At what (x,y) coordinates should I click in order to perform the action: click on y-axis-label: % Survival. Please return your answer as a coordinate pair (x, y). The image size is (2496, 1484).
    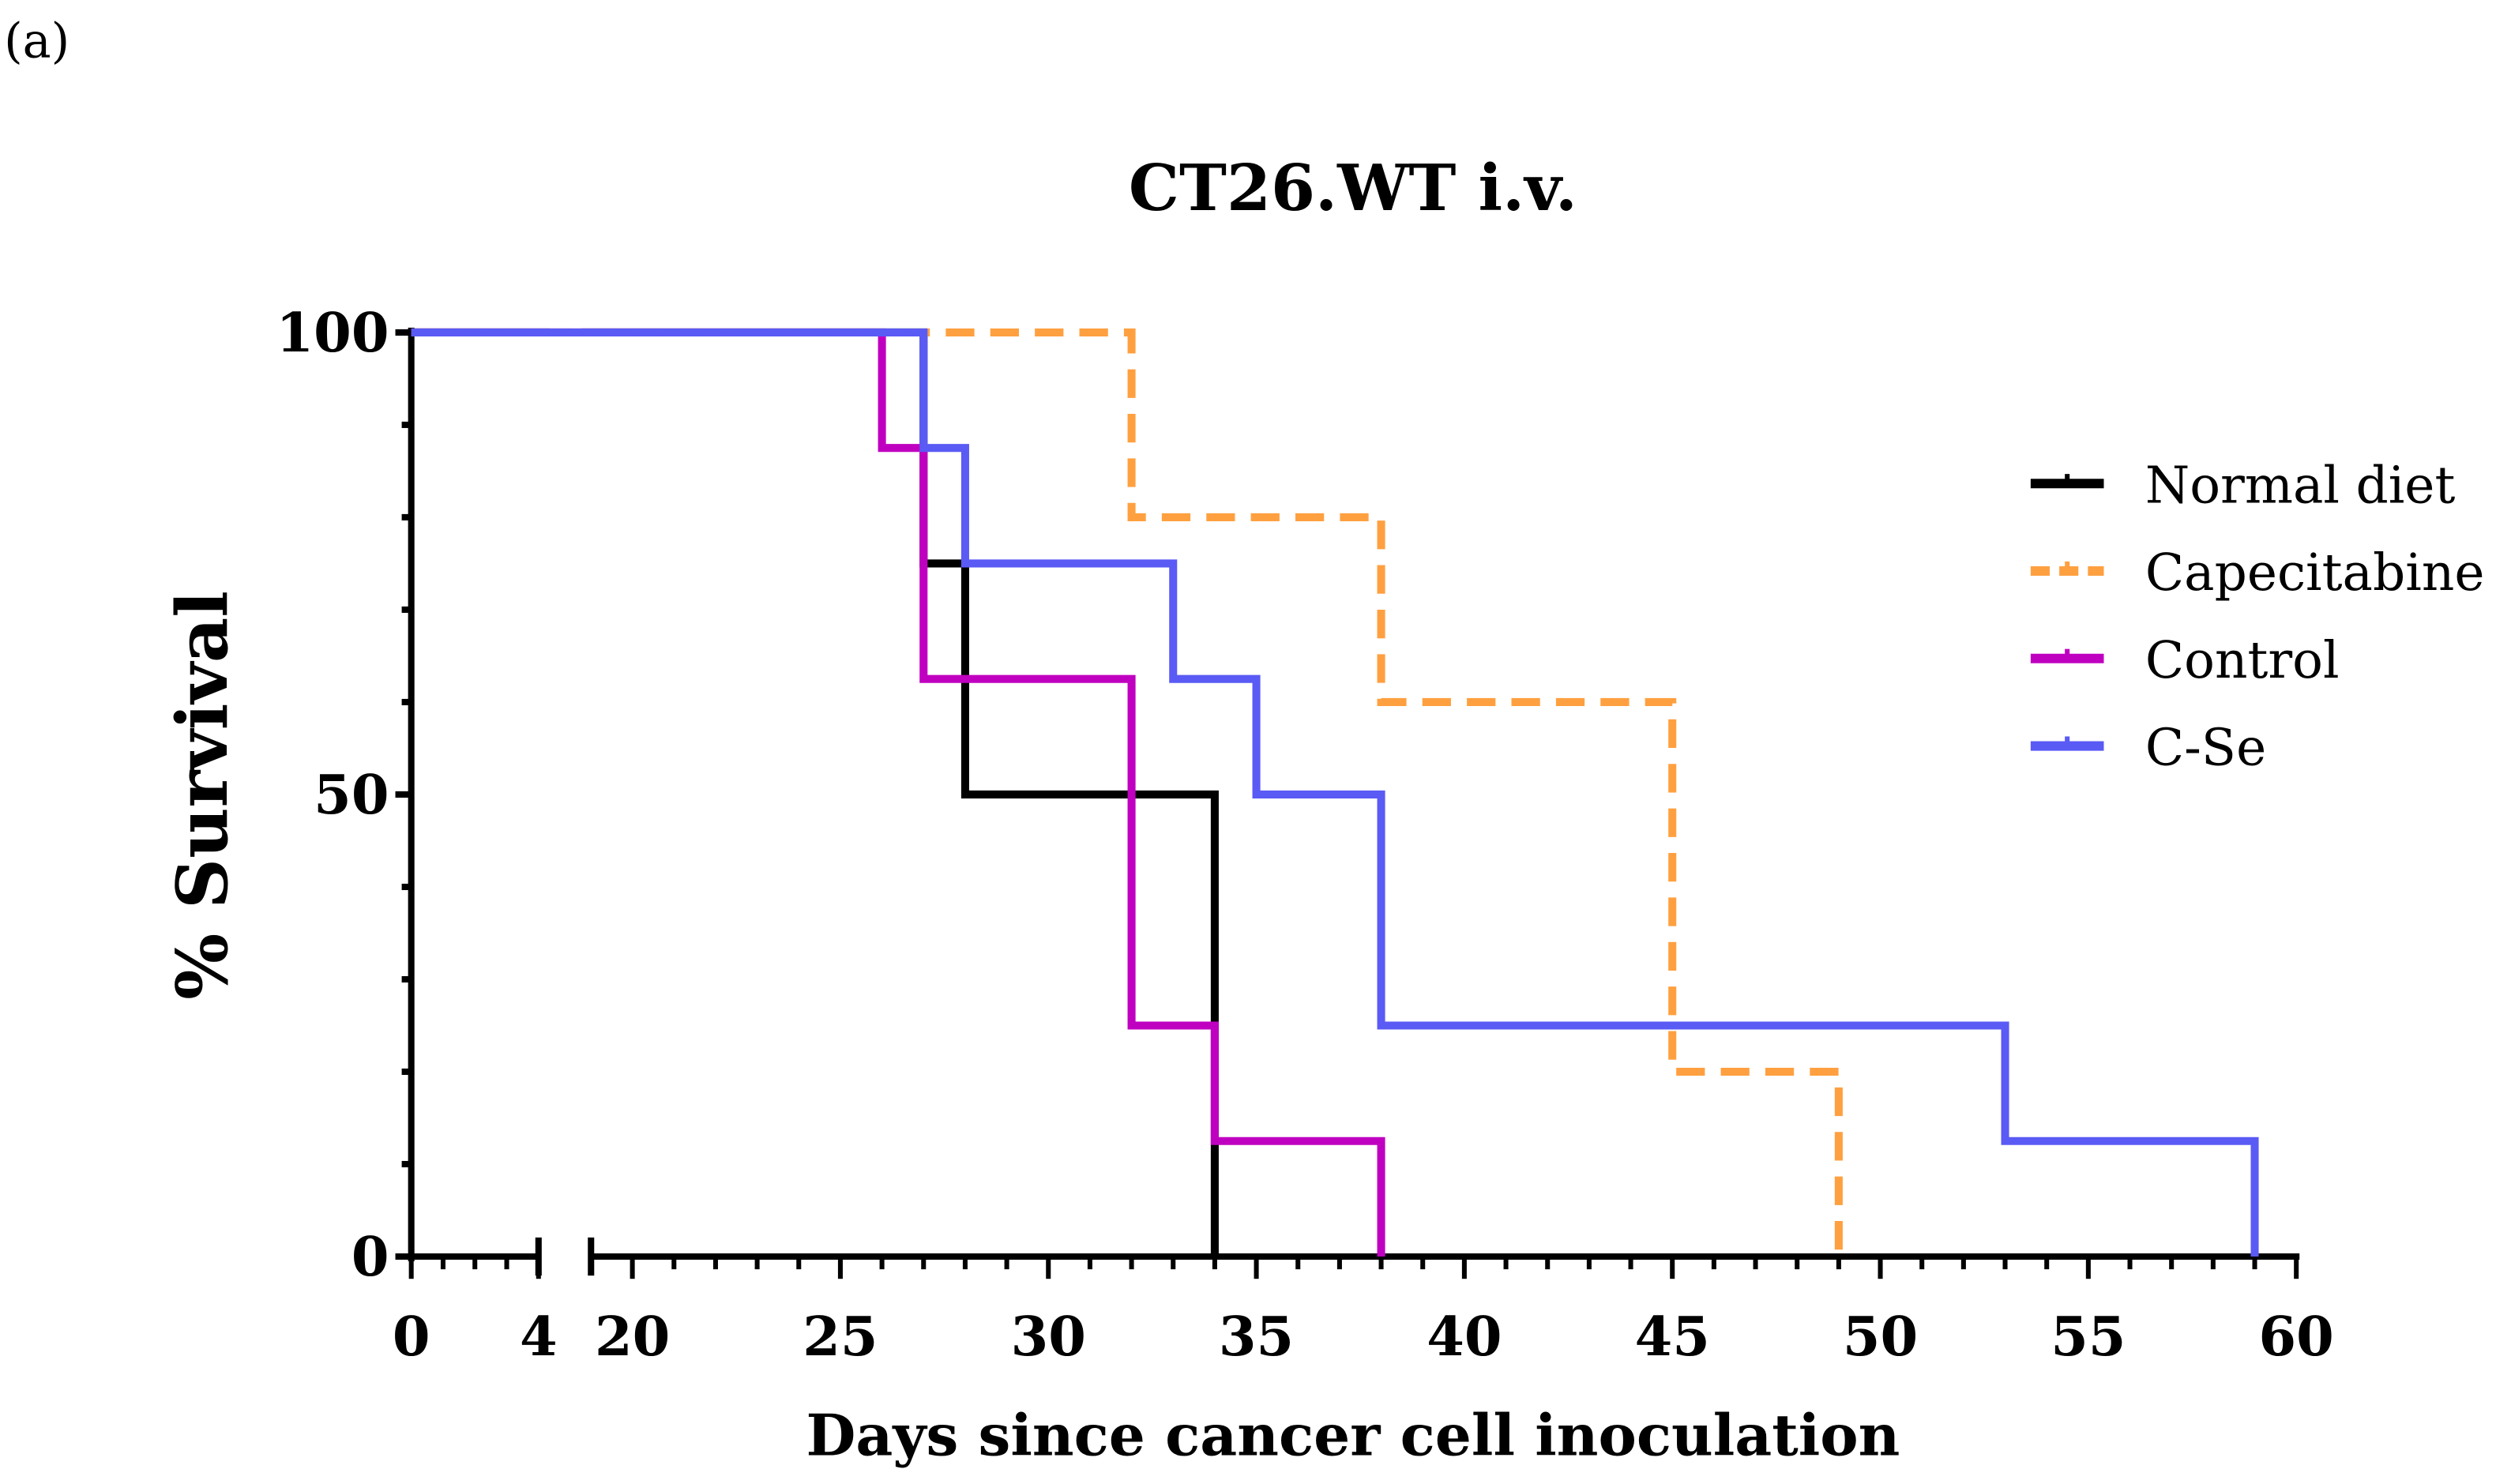
    Looking at the image, I should click on (202, 795).